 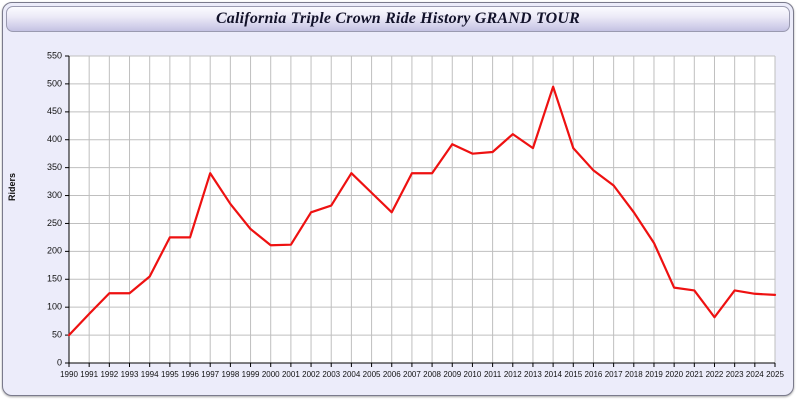 What do you see at coordinates (58, 208) in the screenshot?
I see `y-axis-ticks: 0 50 100 150 200 250 300 350 400 450 500 550` at bounding box center [58, 208].